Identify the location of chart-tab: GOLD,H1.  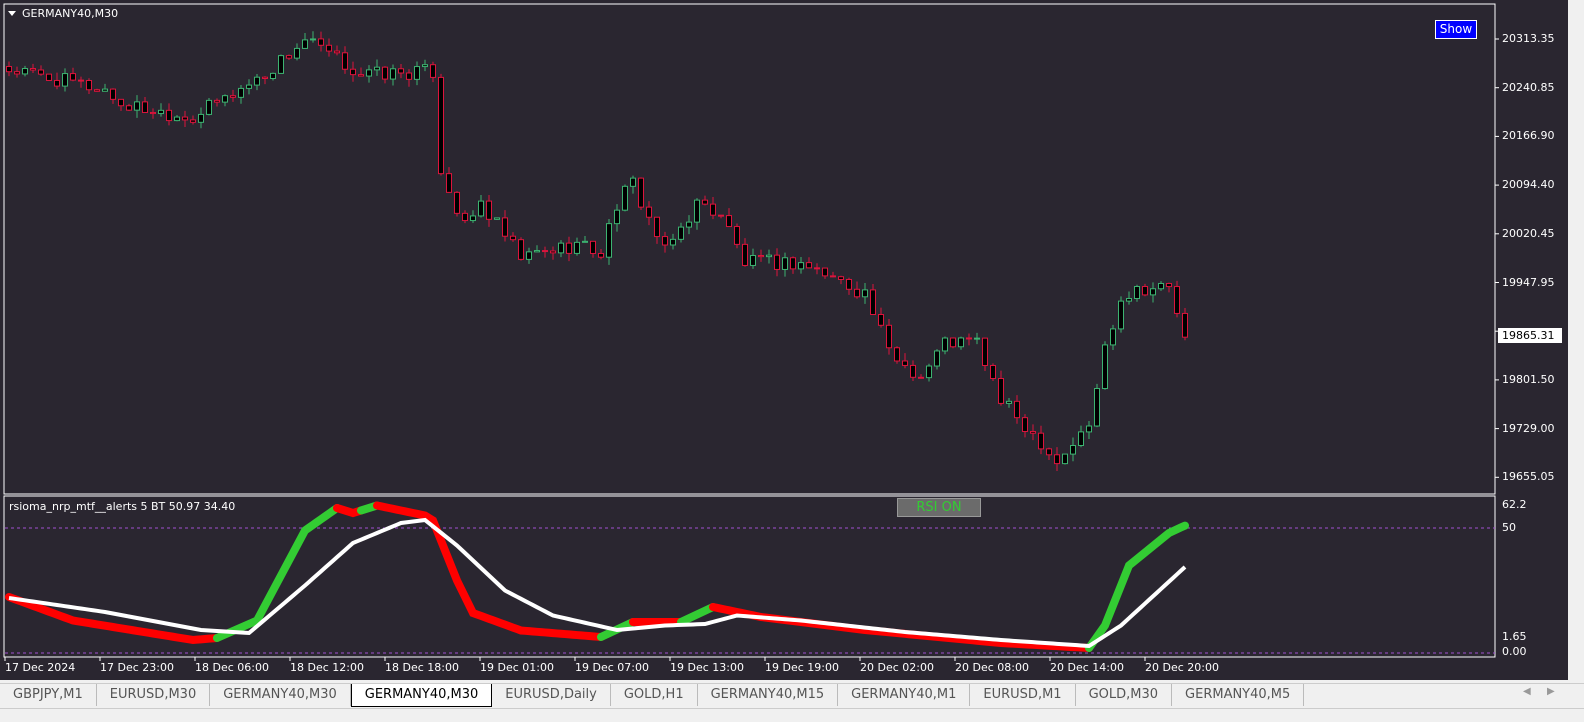
(654, 695).